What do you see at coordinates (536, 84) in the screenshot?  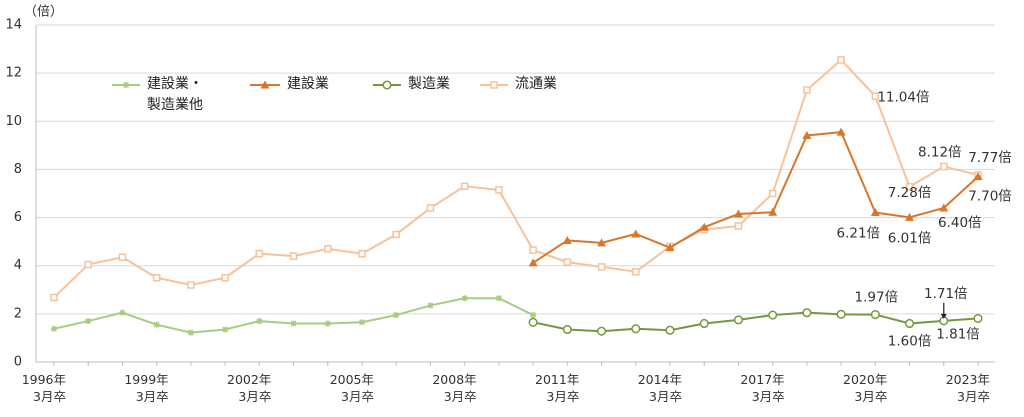 I see `legend-label: 流通業` at bounding box center [536, 84].